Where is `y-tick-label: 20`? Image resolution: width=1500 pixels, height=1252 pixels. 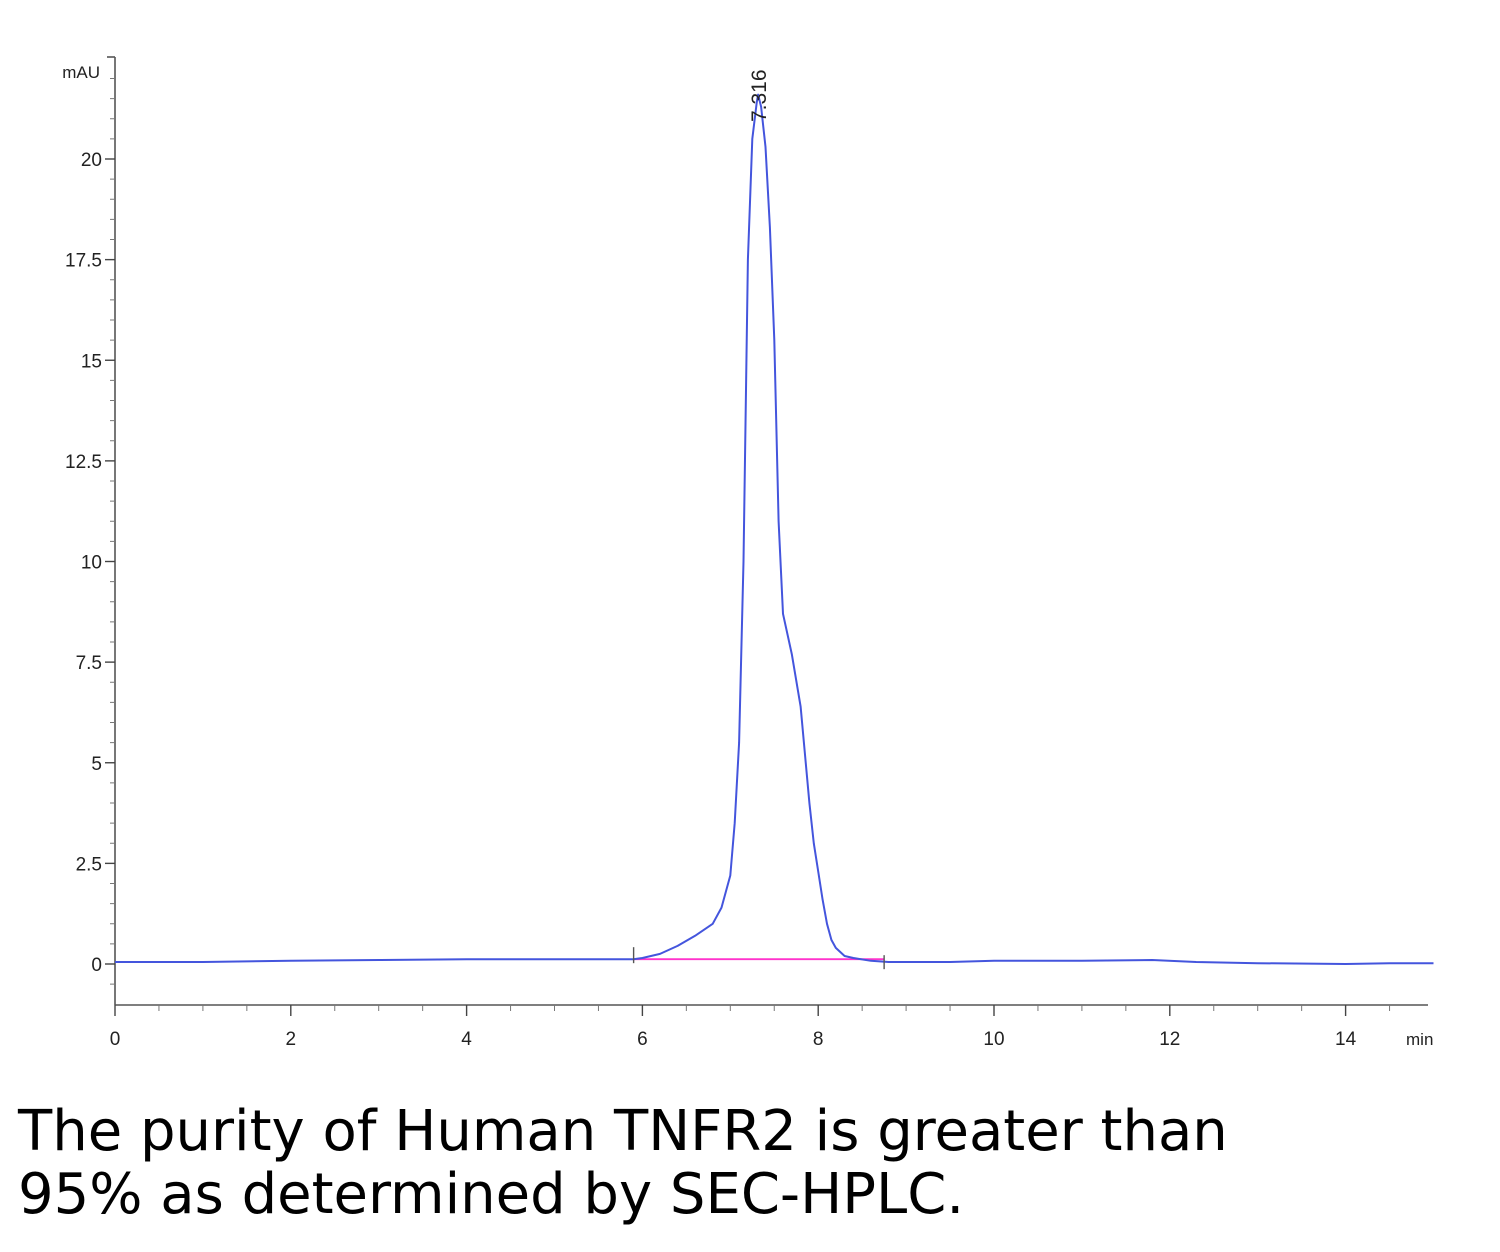 y-tick-label: 20 is located at coordinates (91, 160).